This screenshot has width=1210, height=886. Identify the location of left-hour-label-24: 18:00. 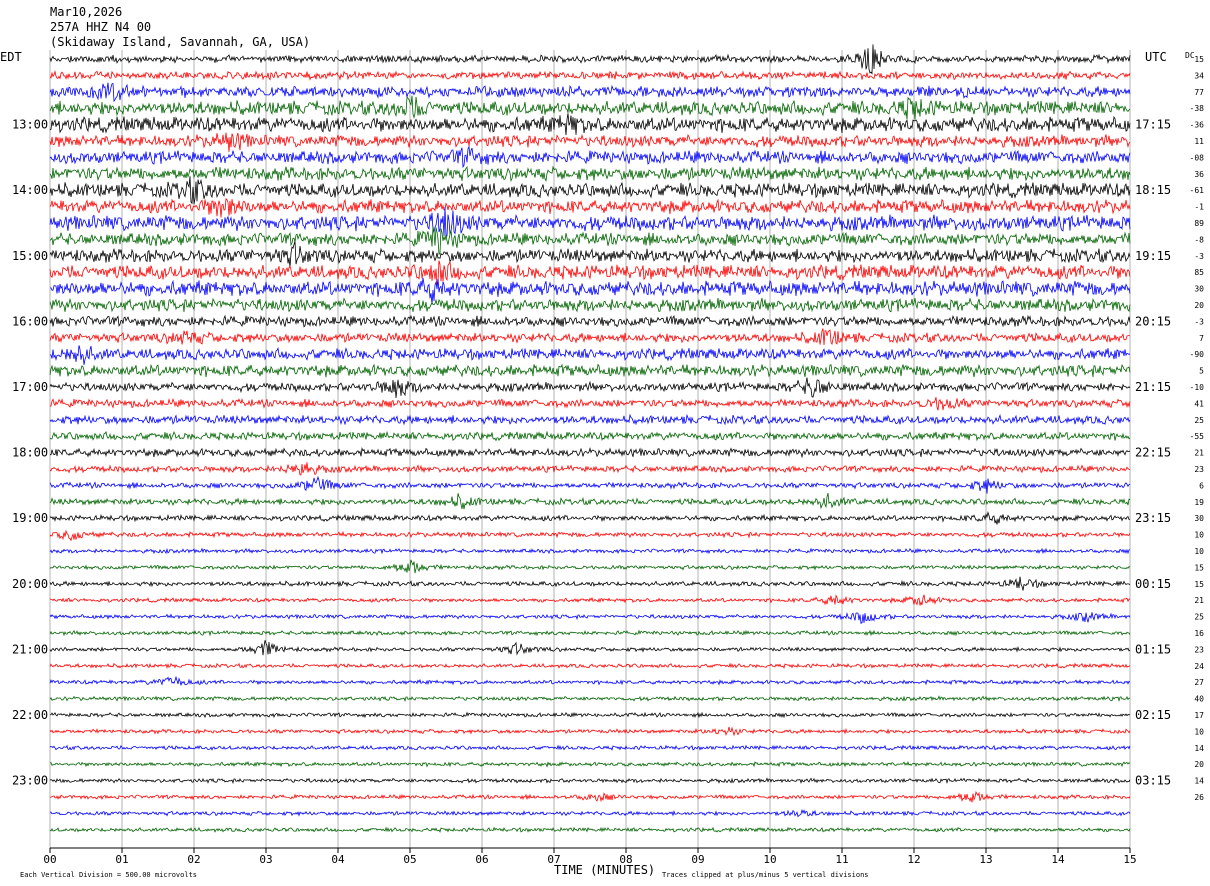
(30, 453).